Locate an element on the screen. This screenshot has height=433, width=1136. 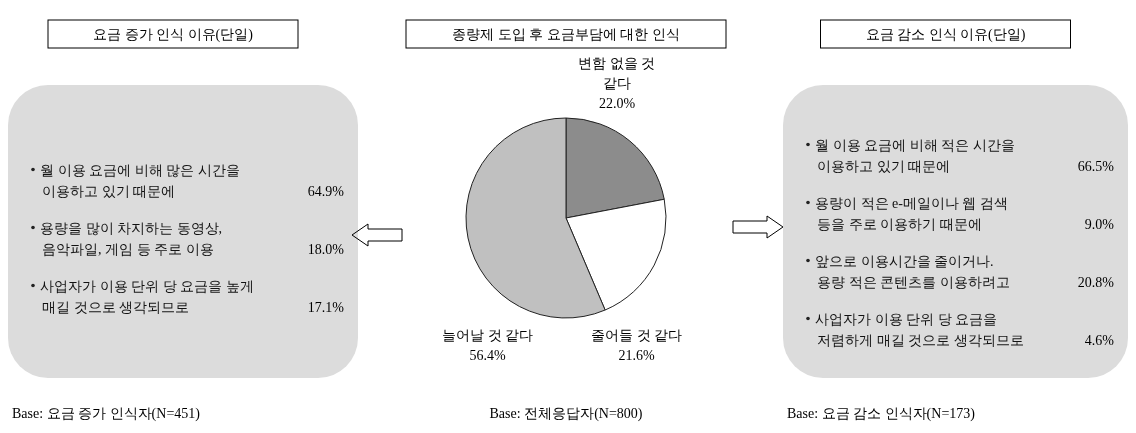
category-label: 용량을 많이 차지하는 동영상, 음악파일, 게임 등 주로 이용 is located at coordinates (131, 238).